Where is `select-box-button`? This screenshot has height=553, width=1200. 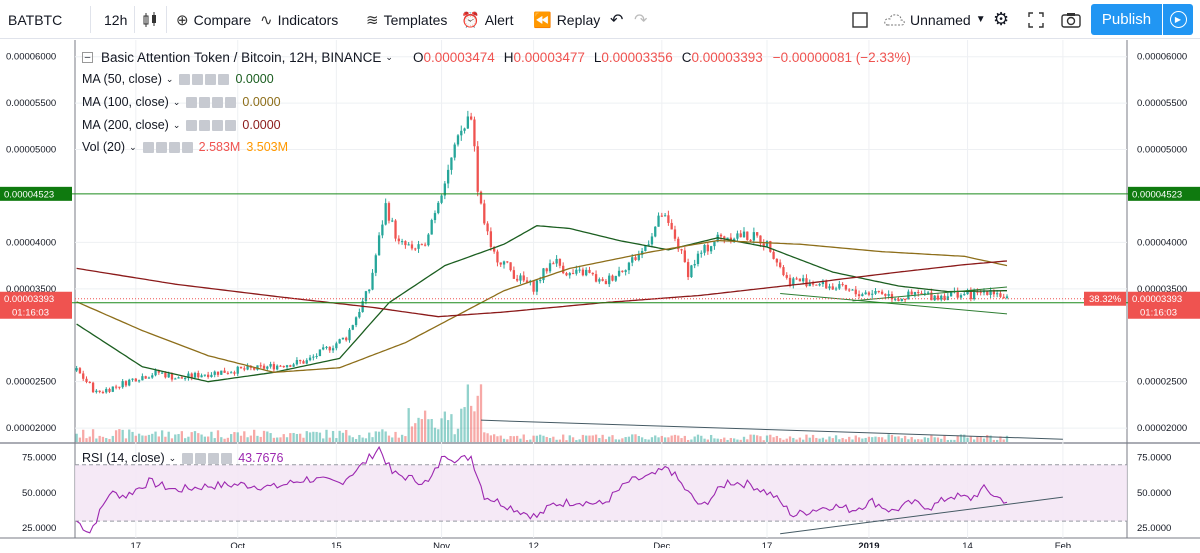
select-box-button is located at coordinates (860, 19).